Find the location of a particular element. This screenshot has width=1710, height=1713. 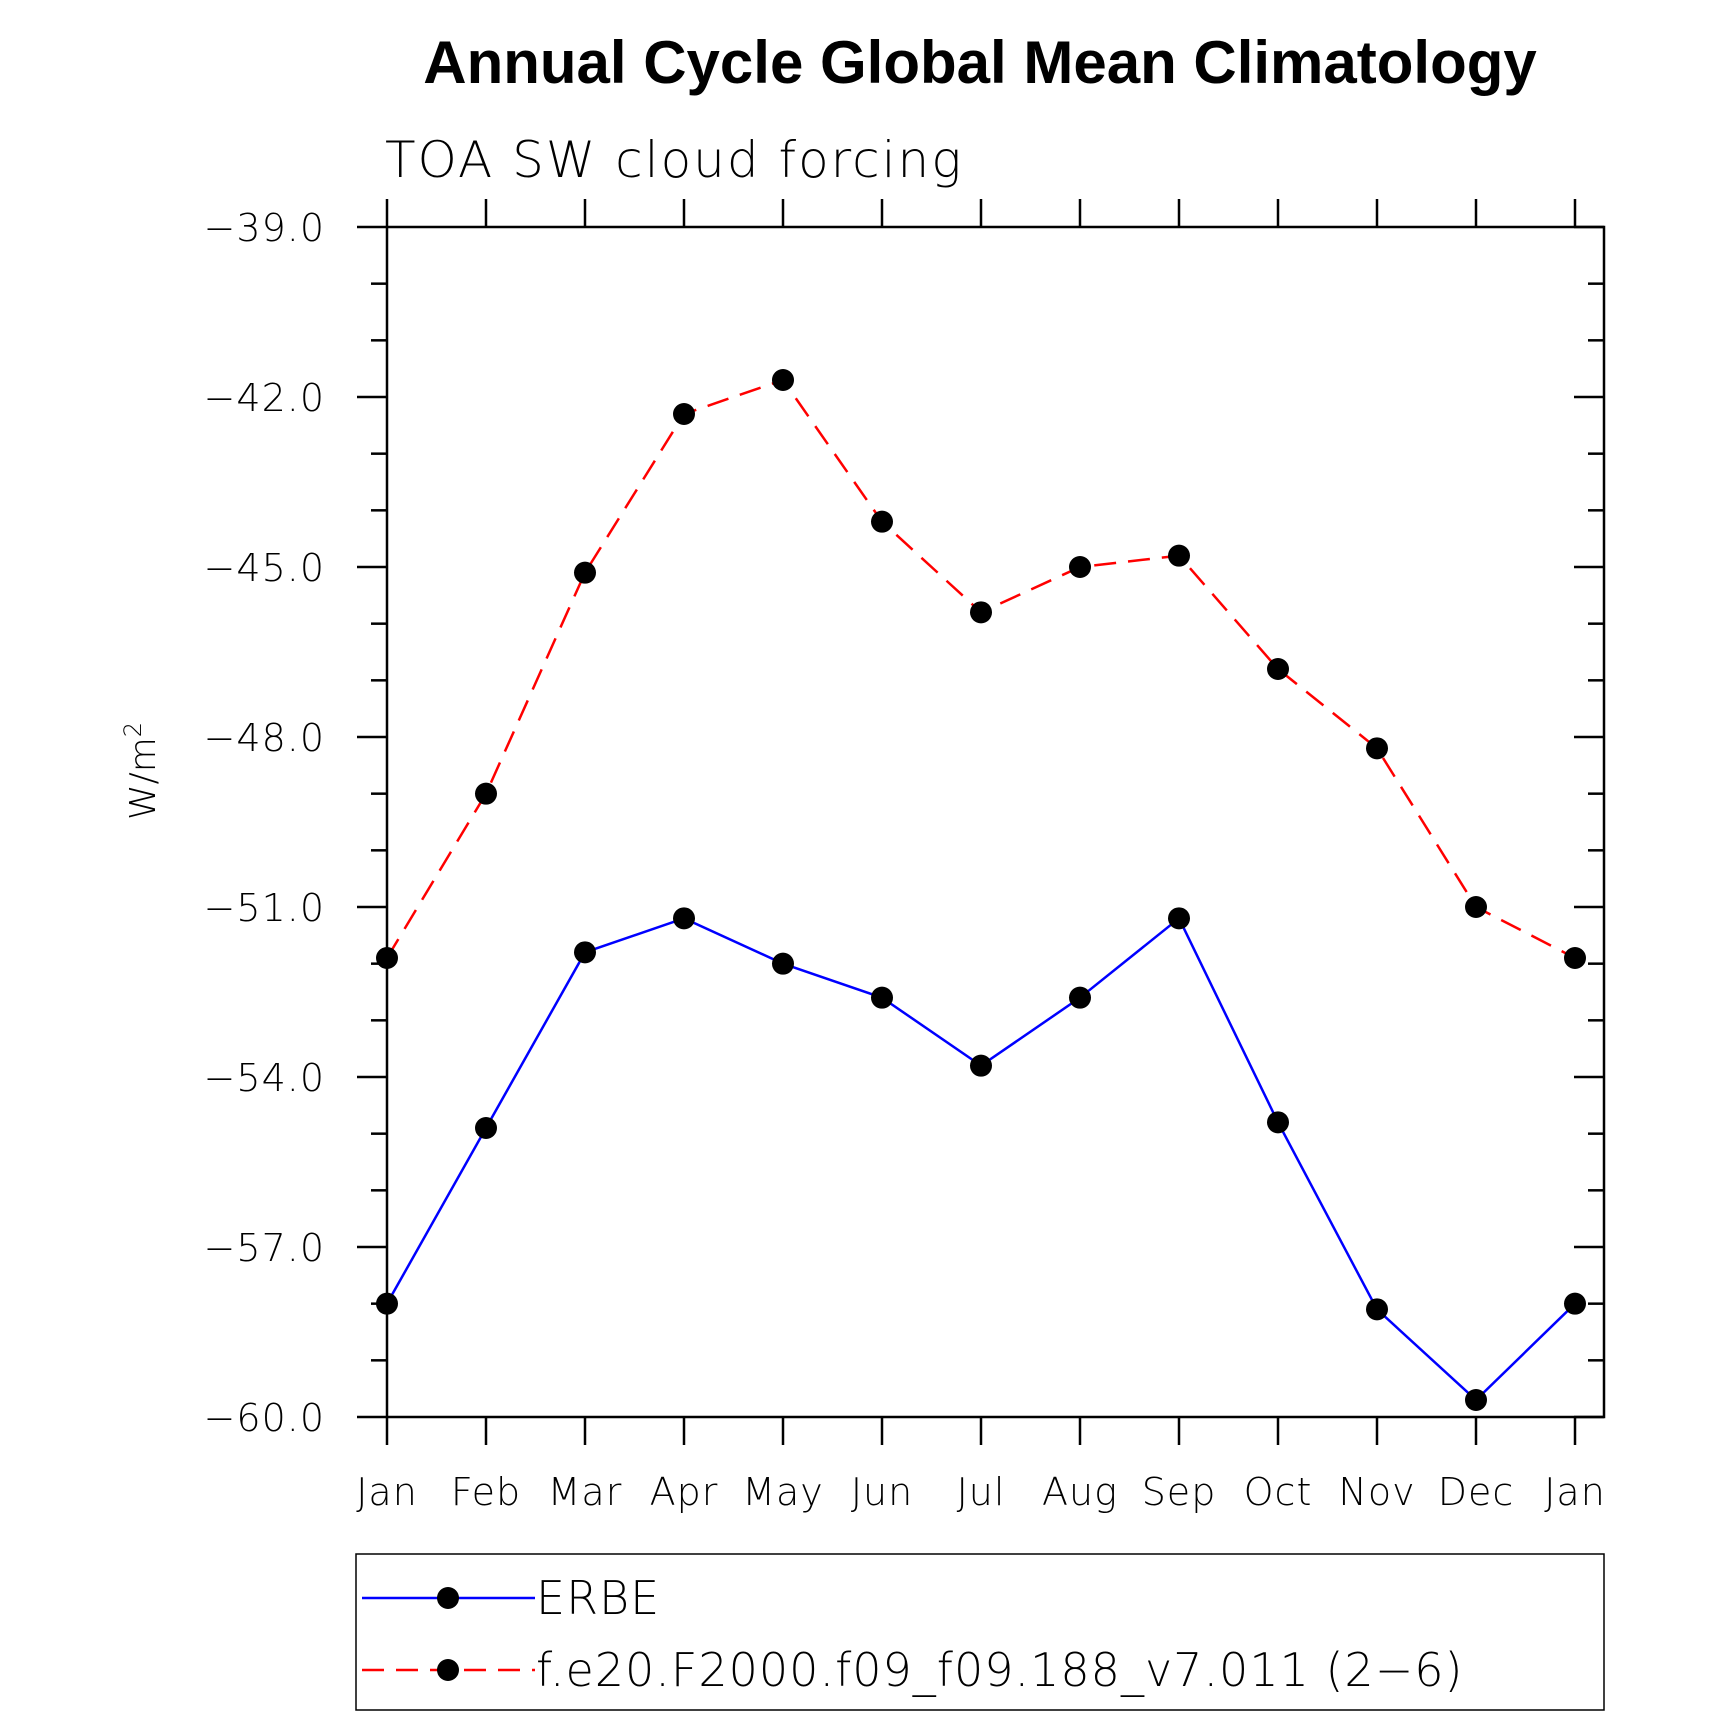

y-axis-label-text: W/m is located at coordinates (143, 778).